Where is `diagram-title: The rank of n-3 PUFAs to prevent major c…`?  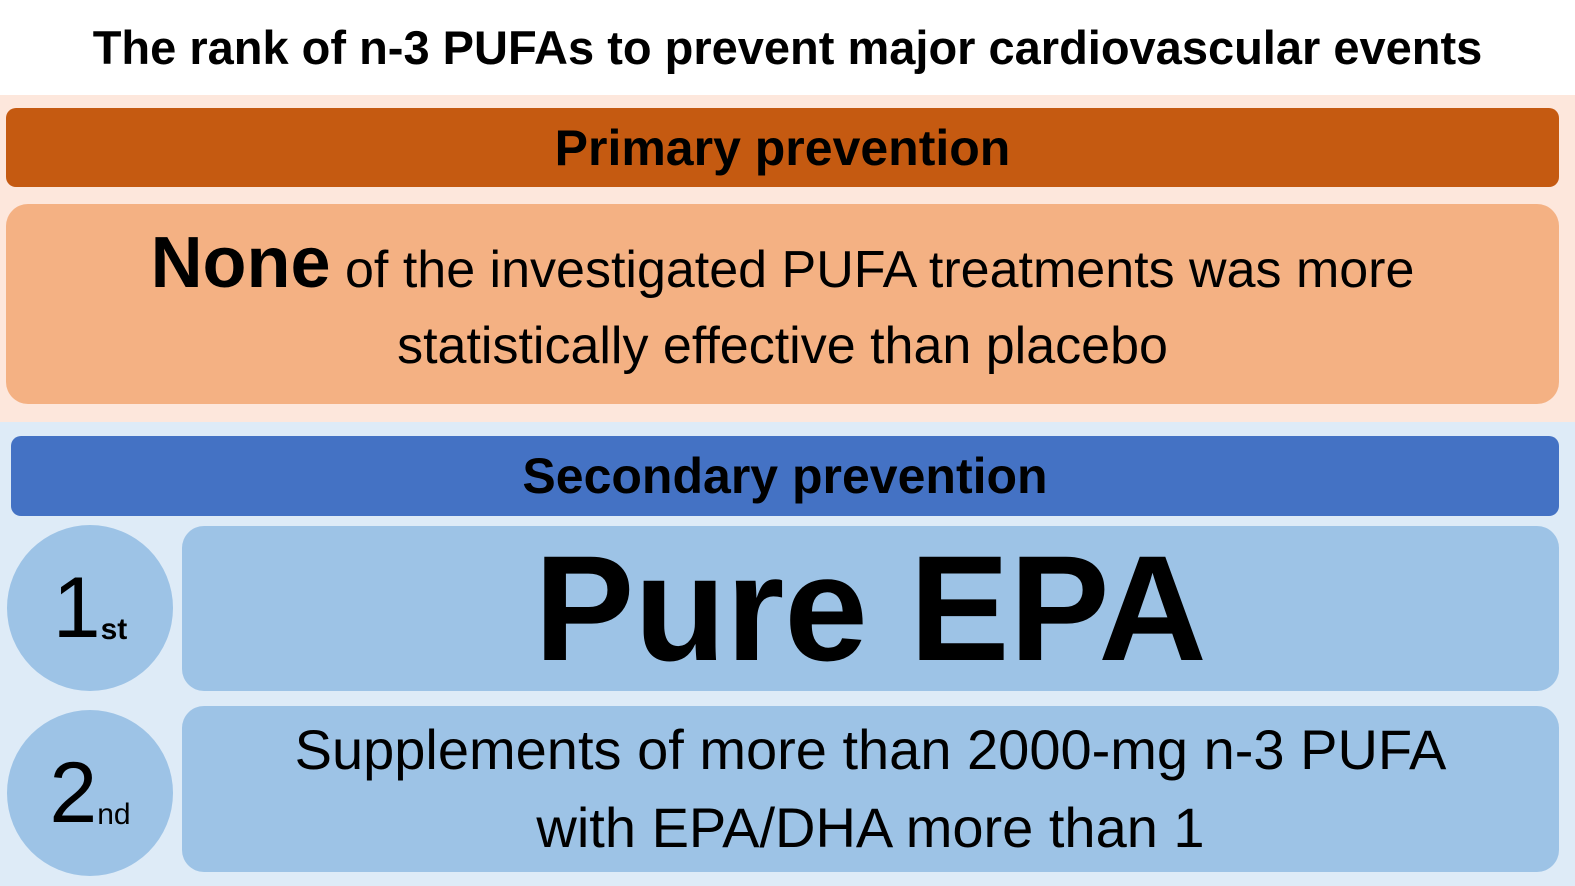 diagram-title: The rank of n-3 PUFAs to prevent major c… is located at coordinates (787, 47).